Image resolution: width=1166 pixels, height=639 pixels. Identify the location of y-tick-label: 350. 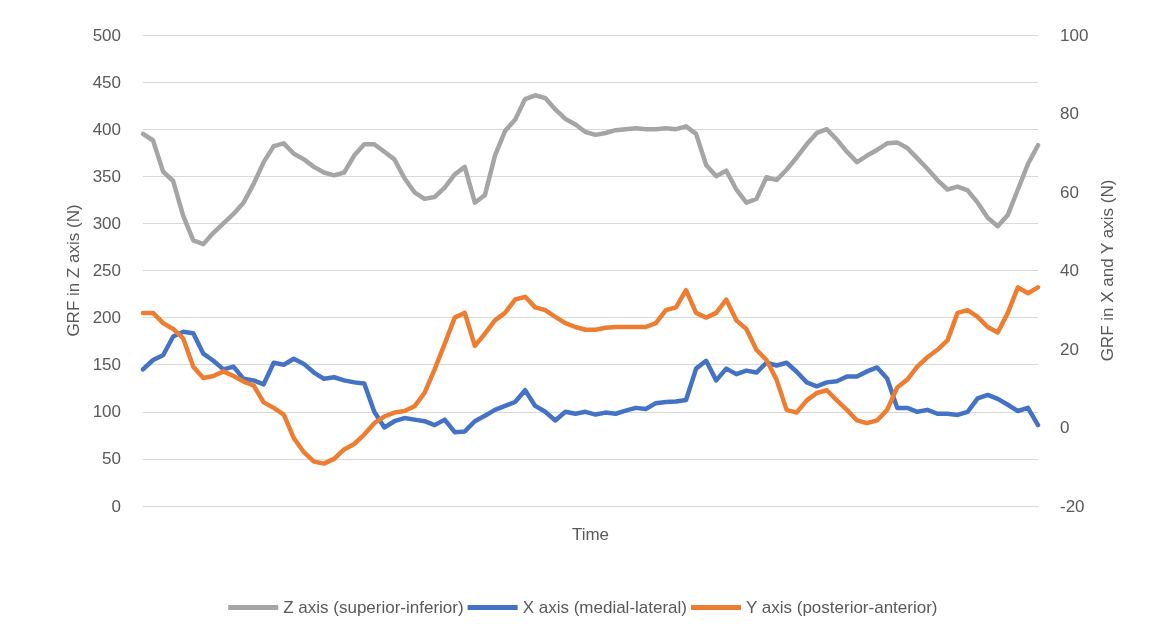
(106, 176).